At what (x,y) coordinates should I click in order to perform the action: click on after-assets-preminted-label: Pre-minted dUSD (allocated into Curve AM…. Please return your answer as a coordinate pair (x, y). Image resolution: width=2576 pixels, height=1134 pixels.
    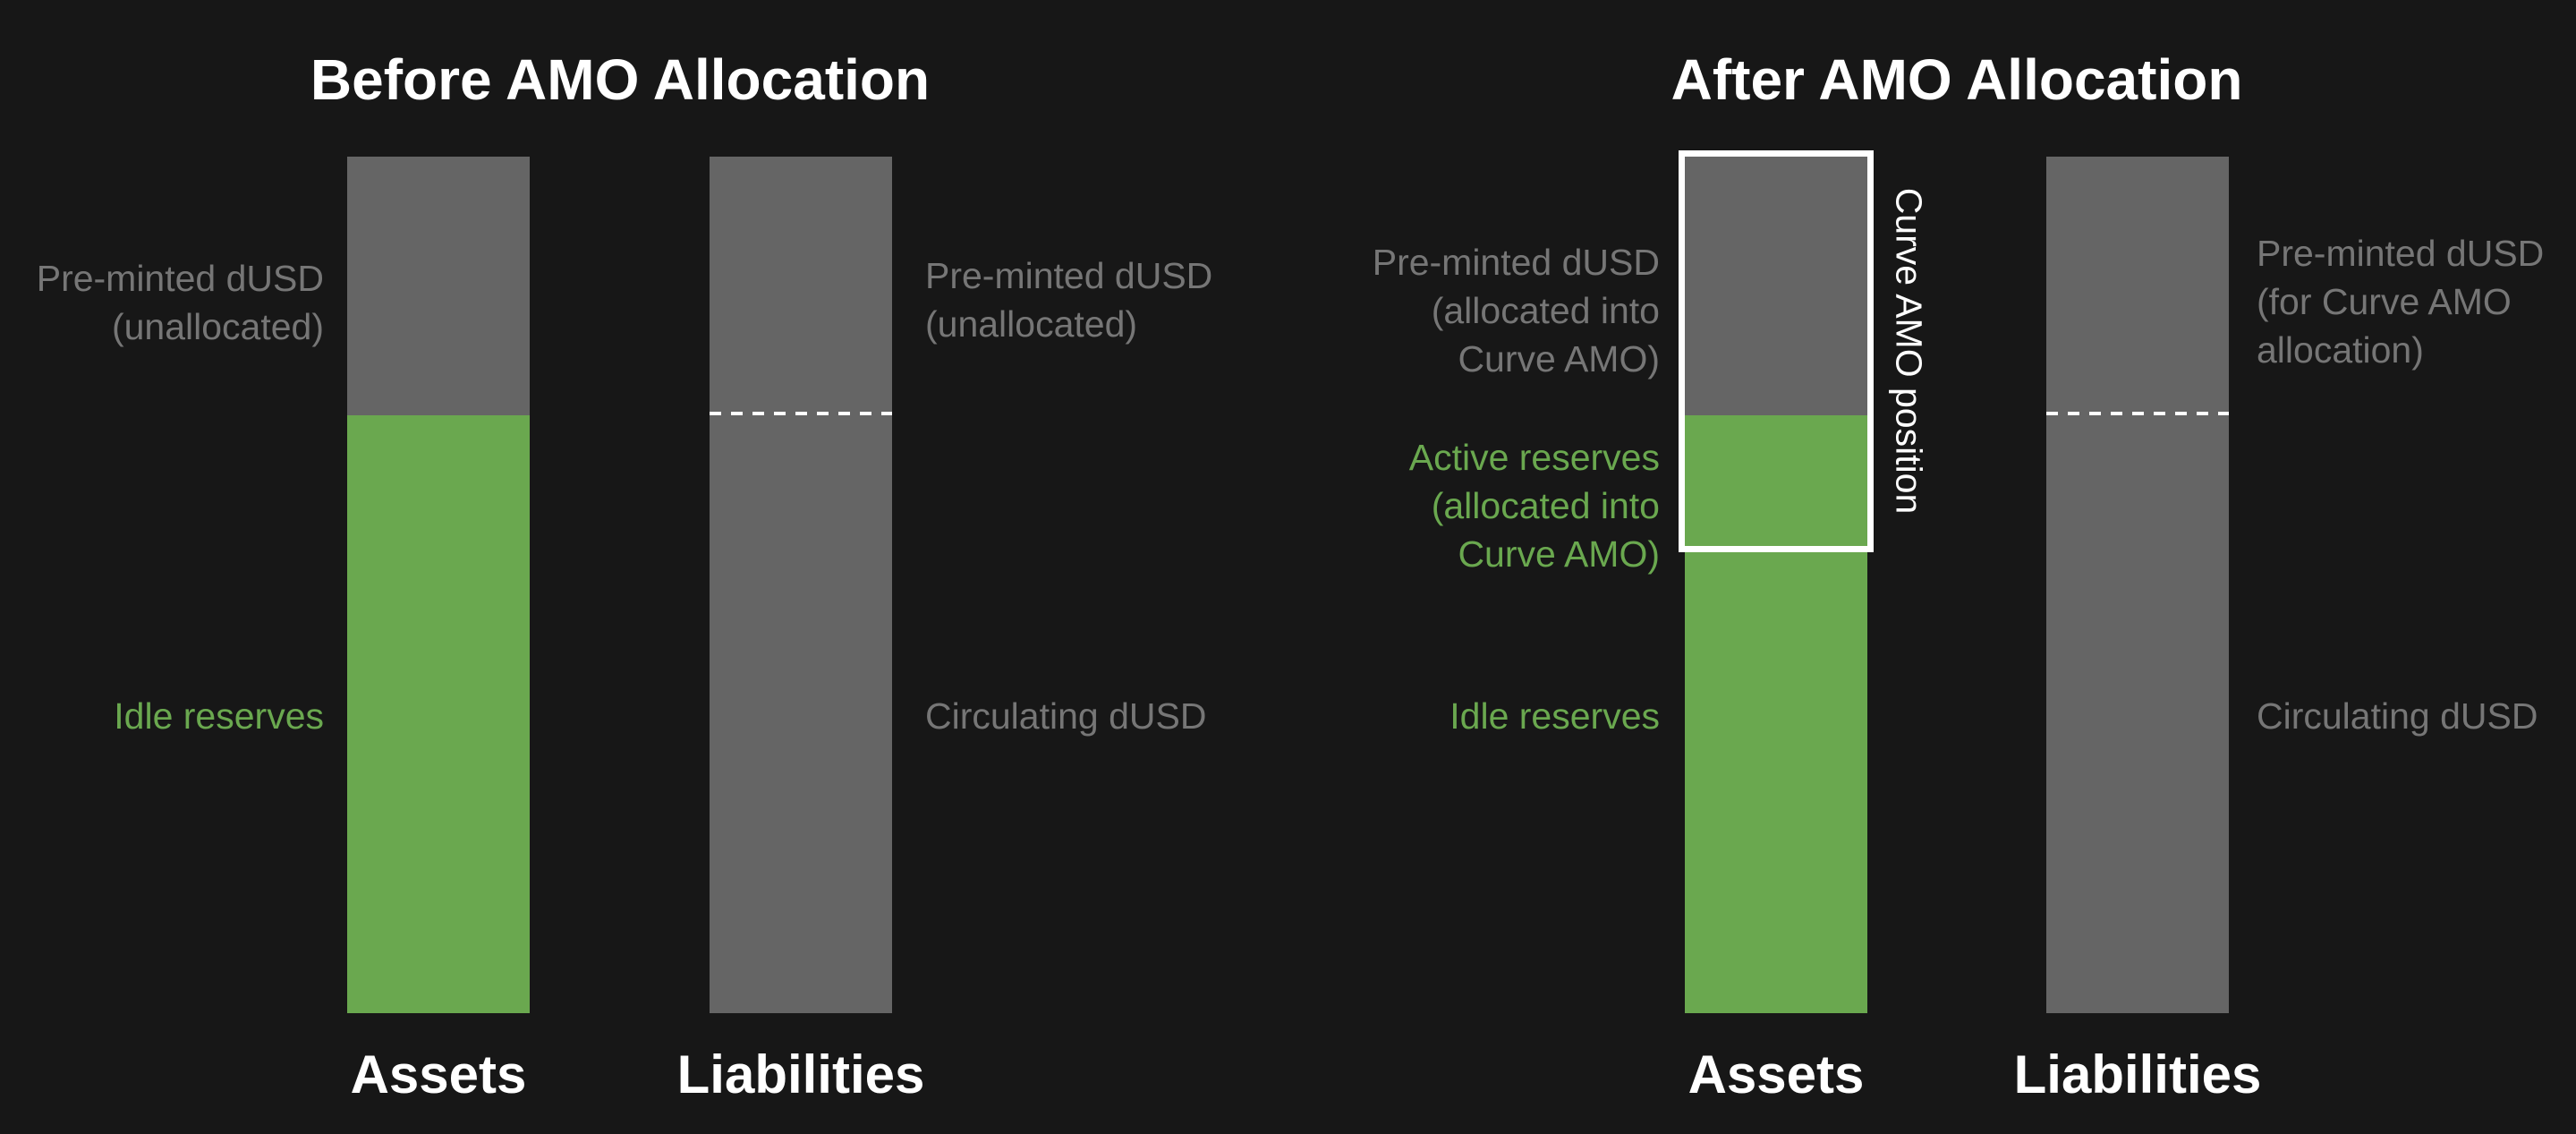
    Looking at the image, I should click on (1516, 311).